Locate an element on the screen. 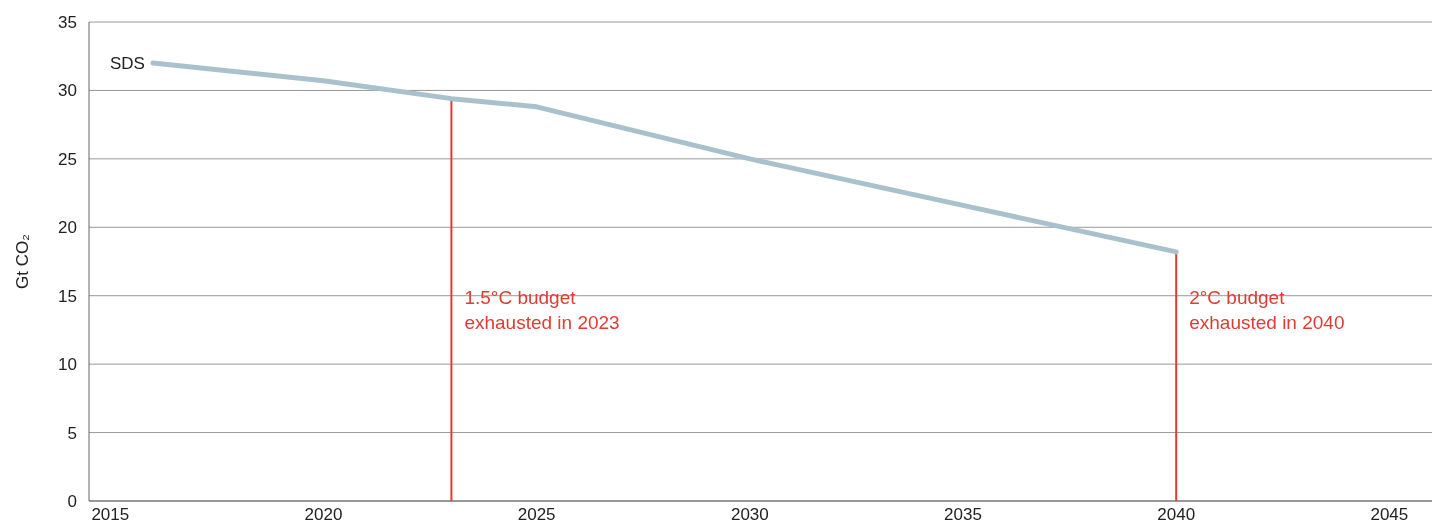 This screenshot has height=531, width=1450. y-tick-label: 0 is located at coordinates (72, 501).